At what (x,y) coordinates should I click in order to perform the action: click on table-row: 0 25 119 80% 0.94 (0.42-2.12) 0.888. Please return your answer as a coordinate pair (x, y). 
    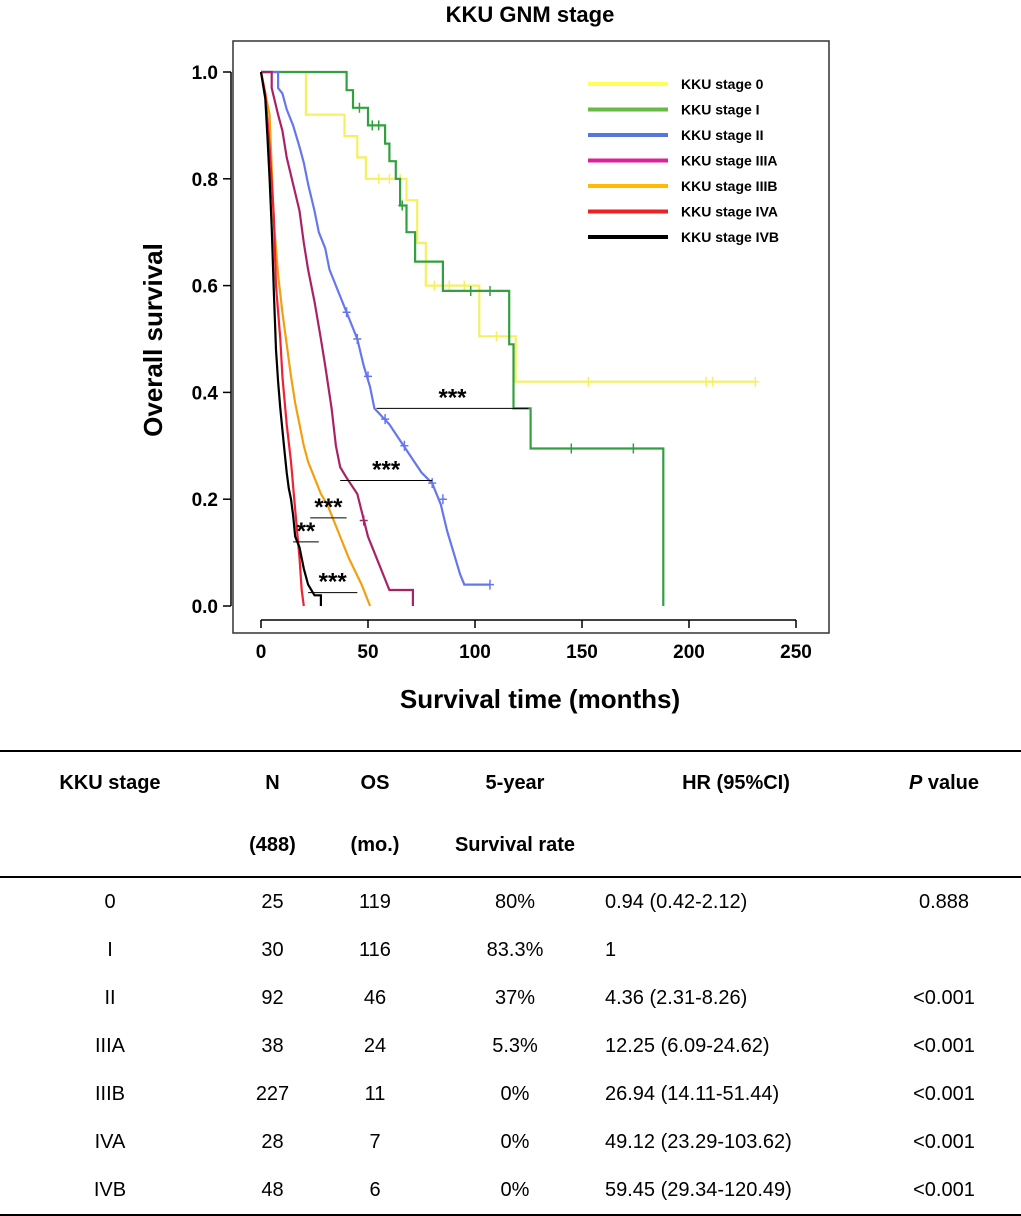
    Looking at the image, I should click on (510, 901).